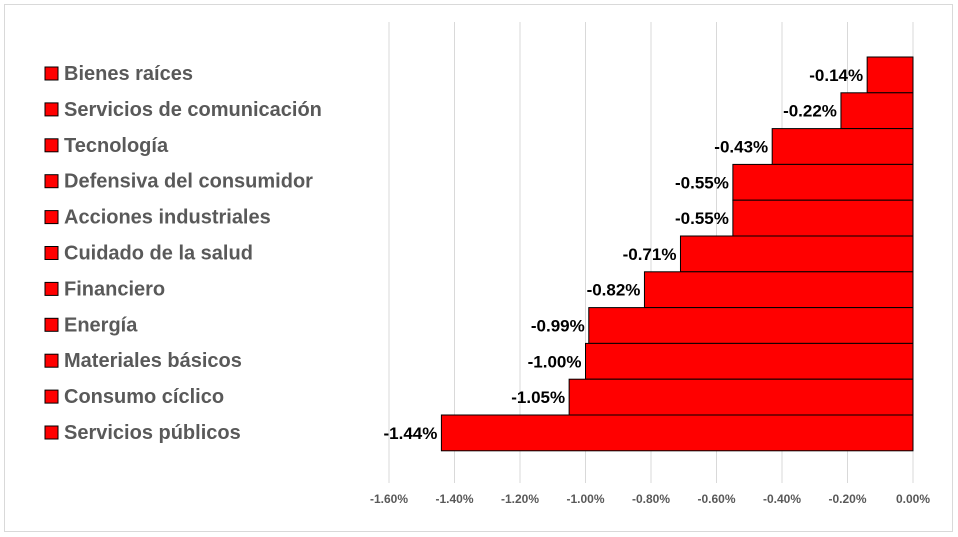 The height and width of the screenshot is (537, 958). I want to click on legend-label: Servicios de comunicación, so click(193, 110).